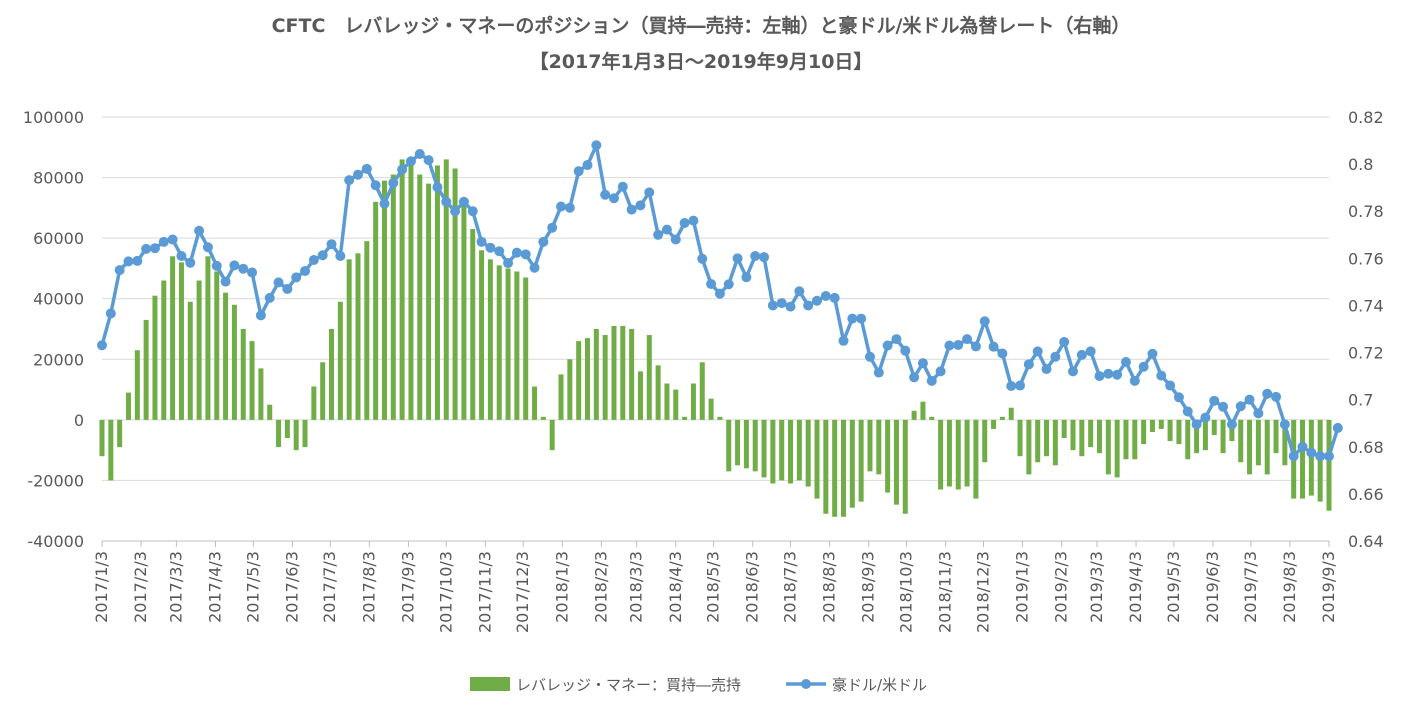 Image resolution: width=1403 pixels, height=720 pixels. What do you see at coordinates (561, 587) in the screenshot?
I see `x-tick-label: 2018/1/3` at bounding box center [561, 587].